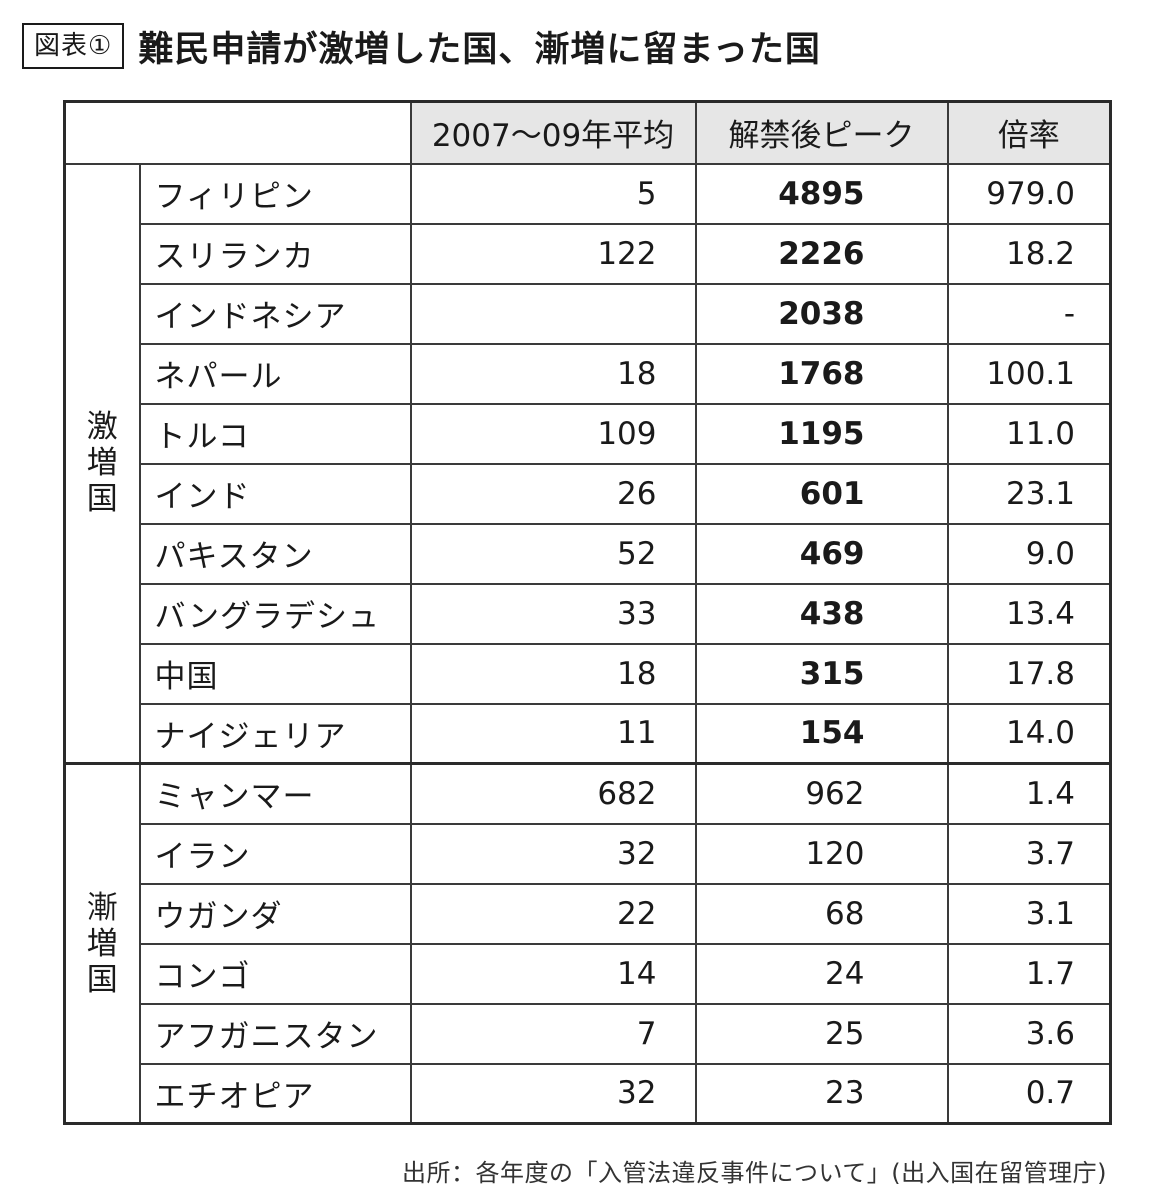 The height and width of the screenshot is (1200, 1169). Describe the element at coordinates (479, 49) in the screenshot. I see `figure-title: 難民申請が激増した国、漸増に留まった国` at that location.